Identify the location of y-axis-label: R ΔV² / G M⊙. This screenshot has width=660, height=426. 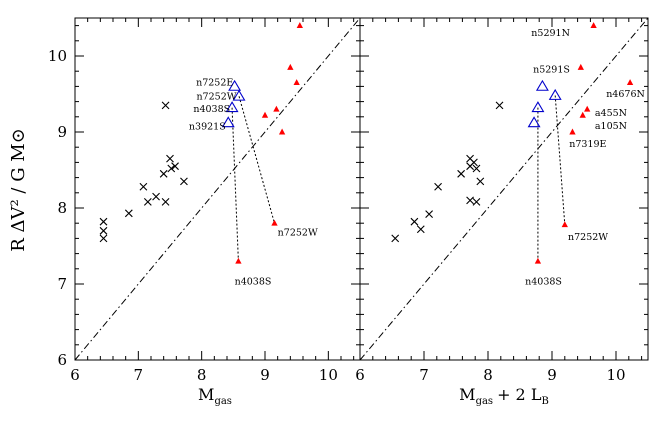
(18, 190).